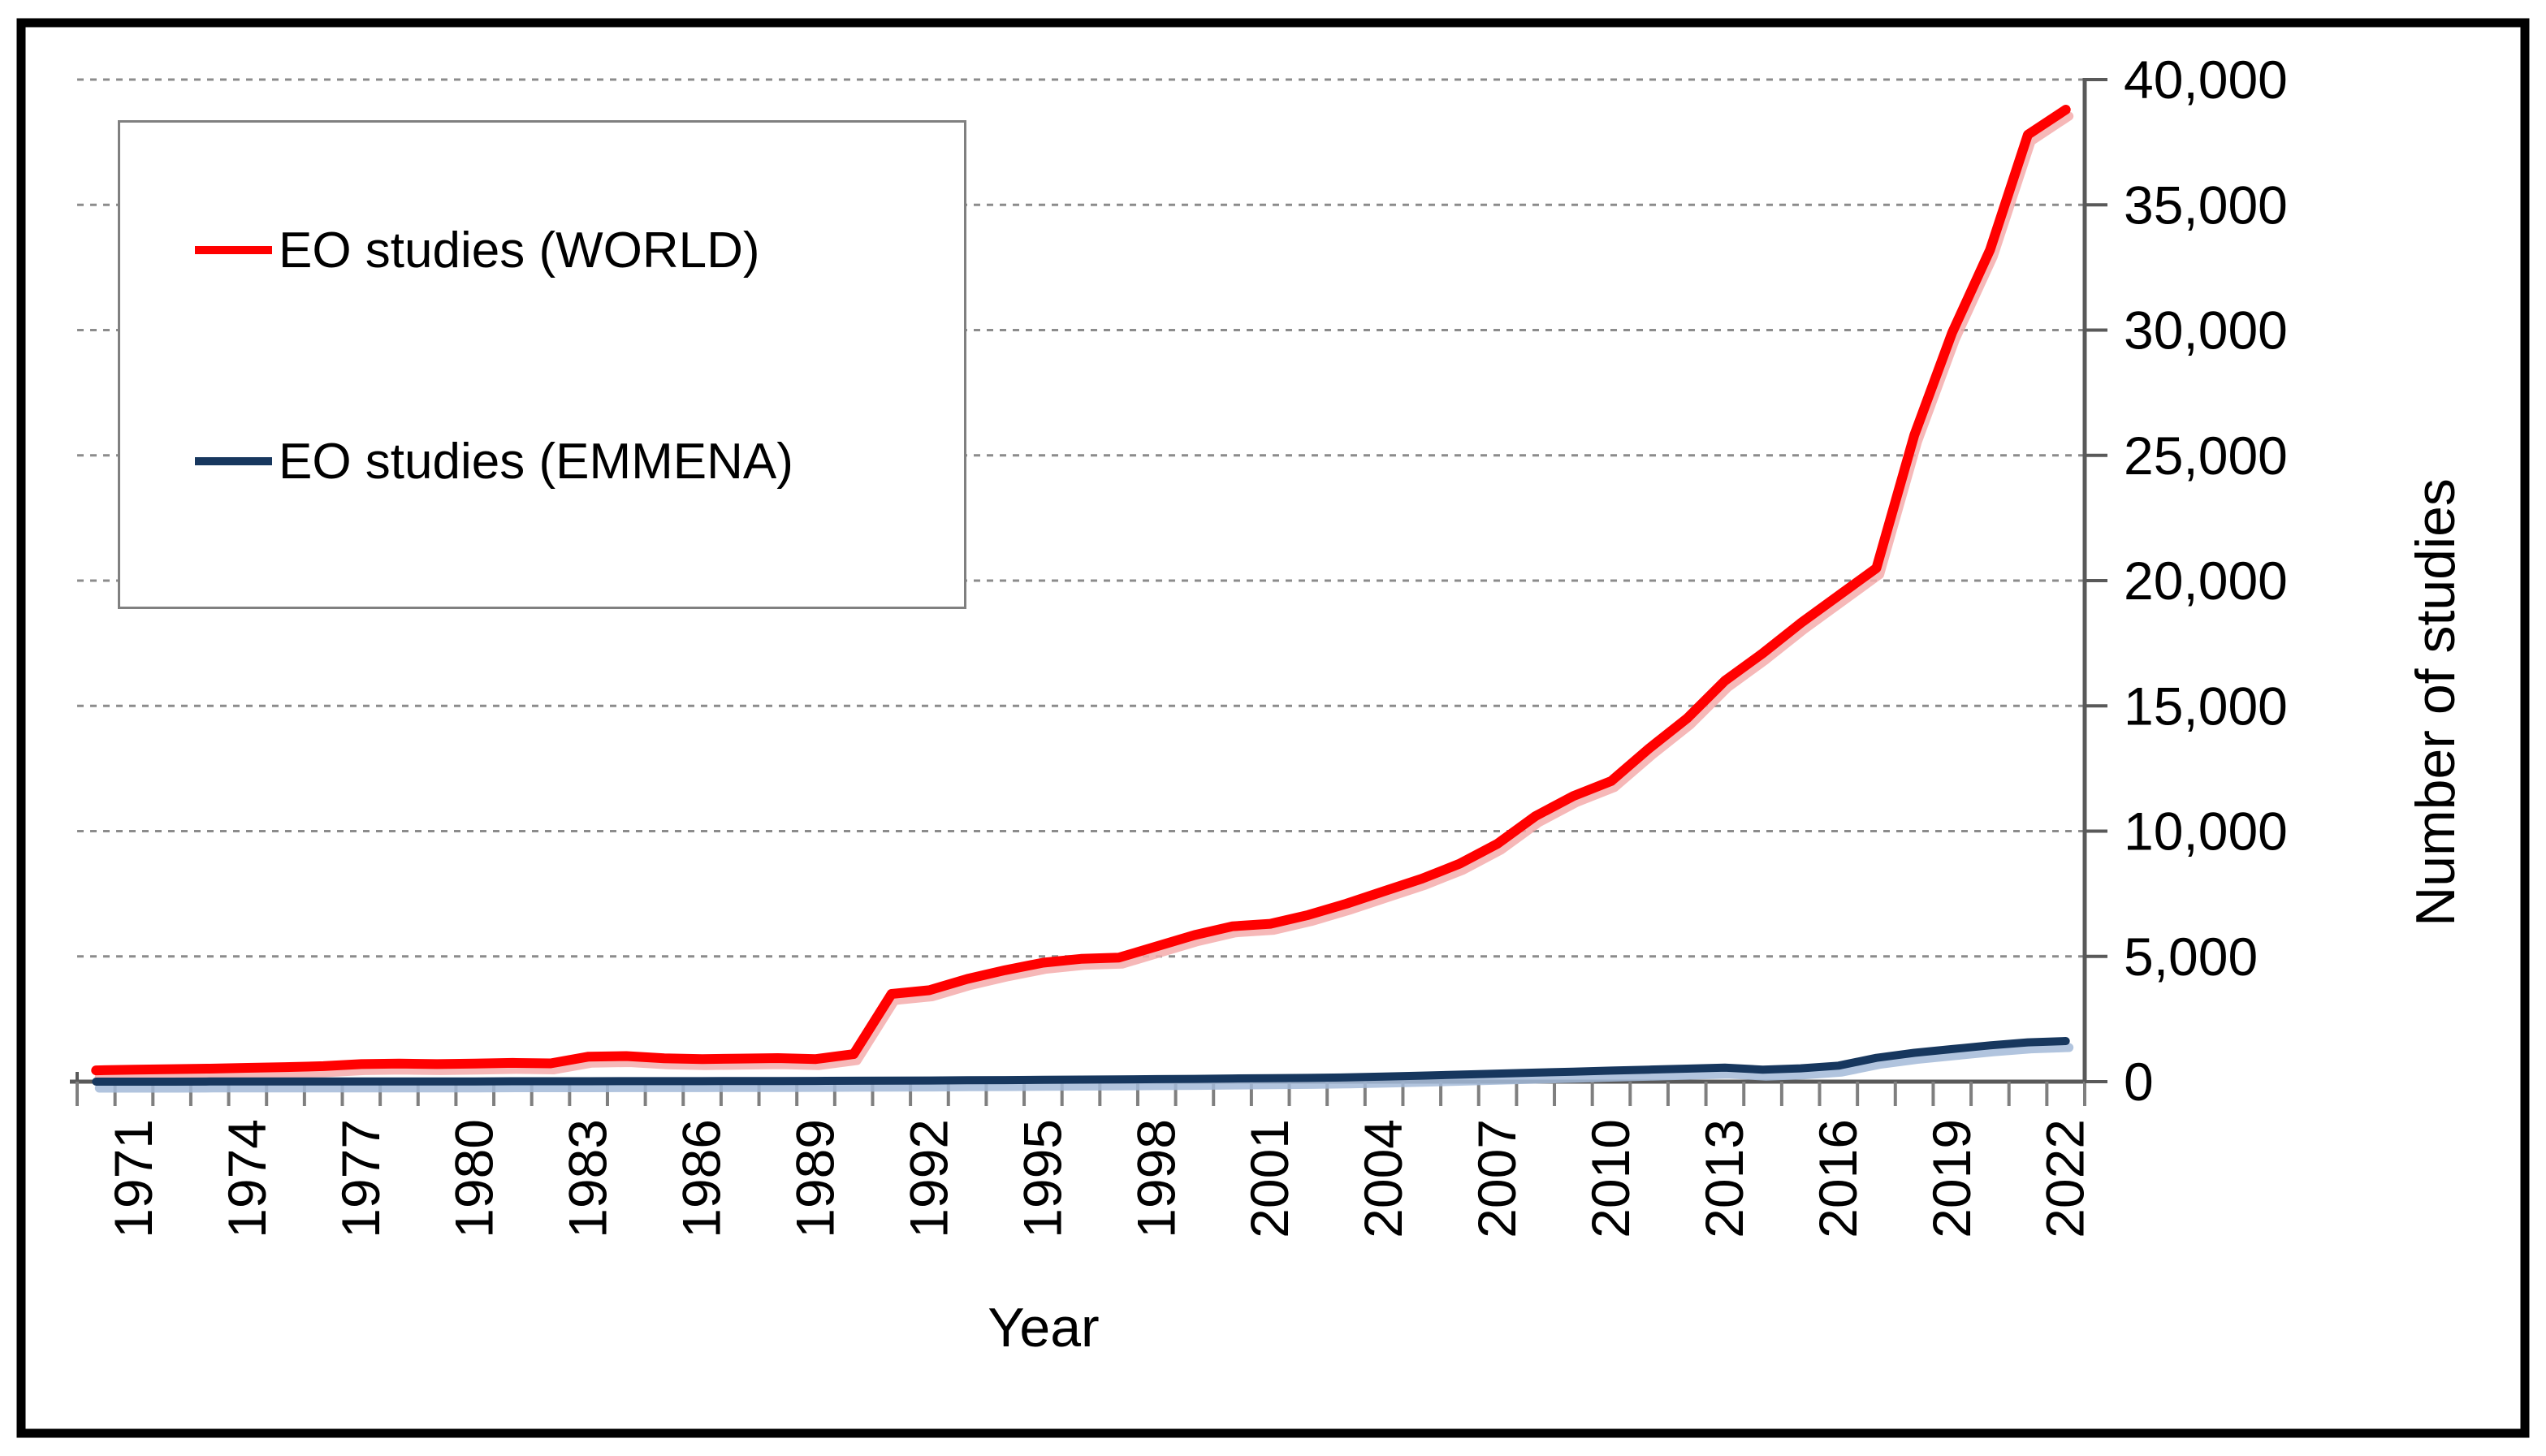 Image resolution: width=2546 pixels, height=1456 pixels. Describe the element at coordinates (928, 1178) in the screenshot. I see `x-tick-label: 1992` at that location.